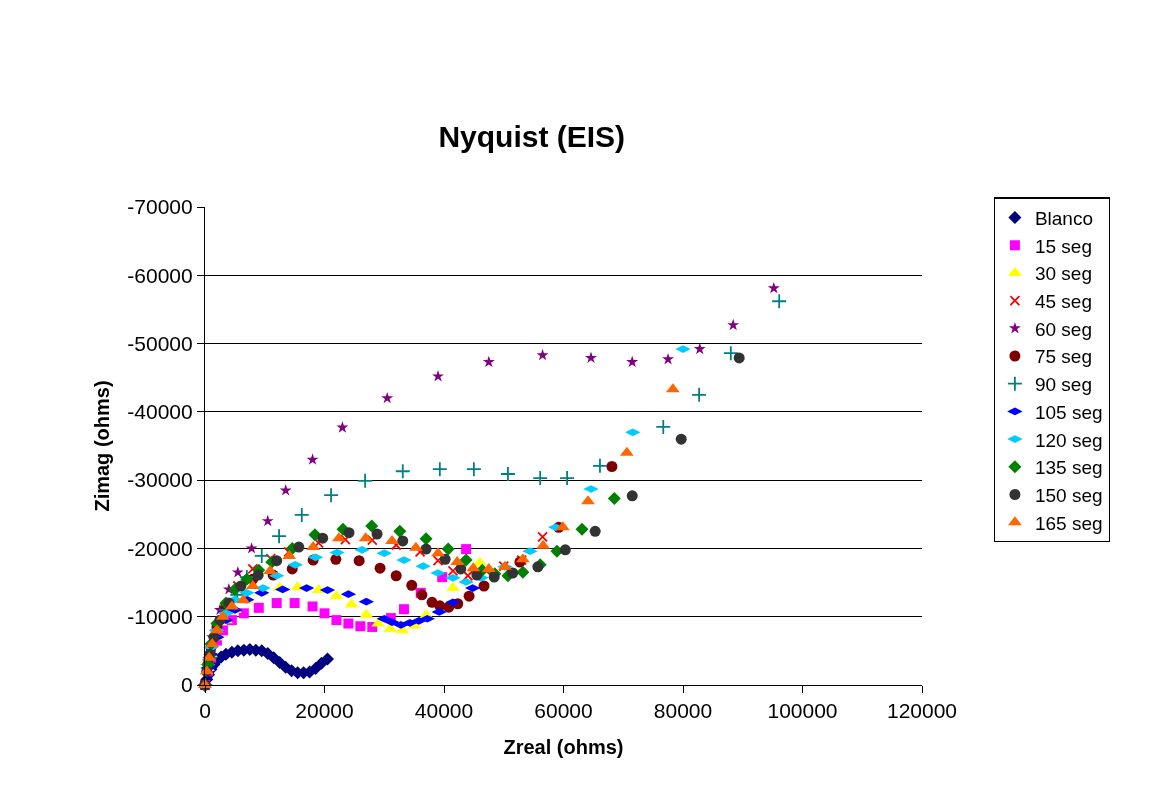 This screenshot has height=804, width=1156. What do you see at coordinates (1068, 468) in the screenshot?
I see `legend-label: 135 seg` at bounding box center [1068, 468].